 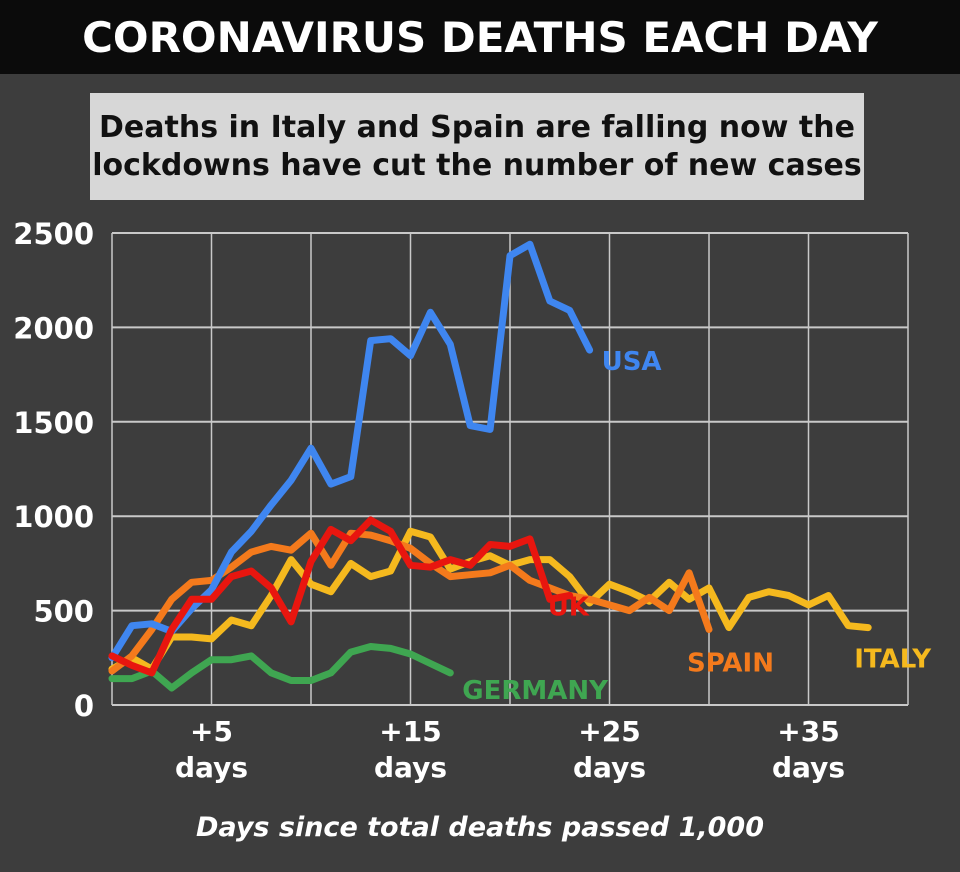 I want to click on y-tick-label: 500, so click(x=63, y=612).